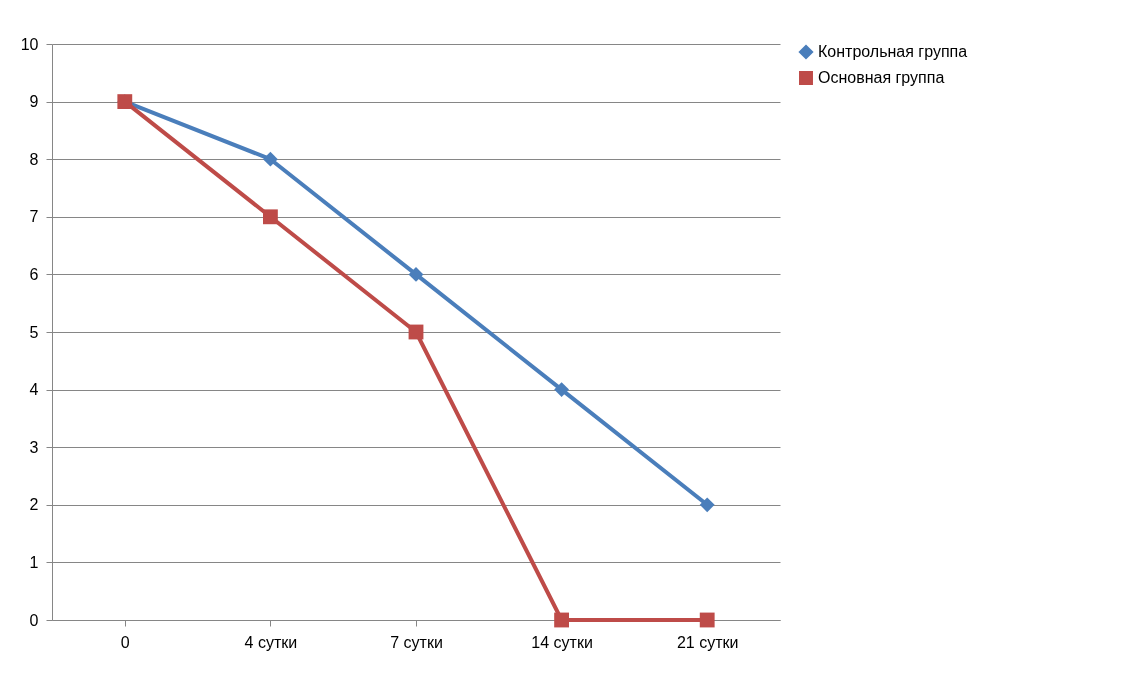 This screenshot has height=675, width=1145. I want to click on legend-label: Основная группа, so click(881, 77).